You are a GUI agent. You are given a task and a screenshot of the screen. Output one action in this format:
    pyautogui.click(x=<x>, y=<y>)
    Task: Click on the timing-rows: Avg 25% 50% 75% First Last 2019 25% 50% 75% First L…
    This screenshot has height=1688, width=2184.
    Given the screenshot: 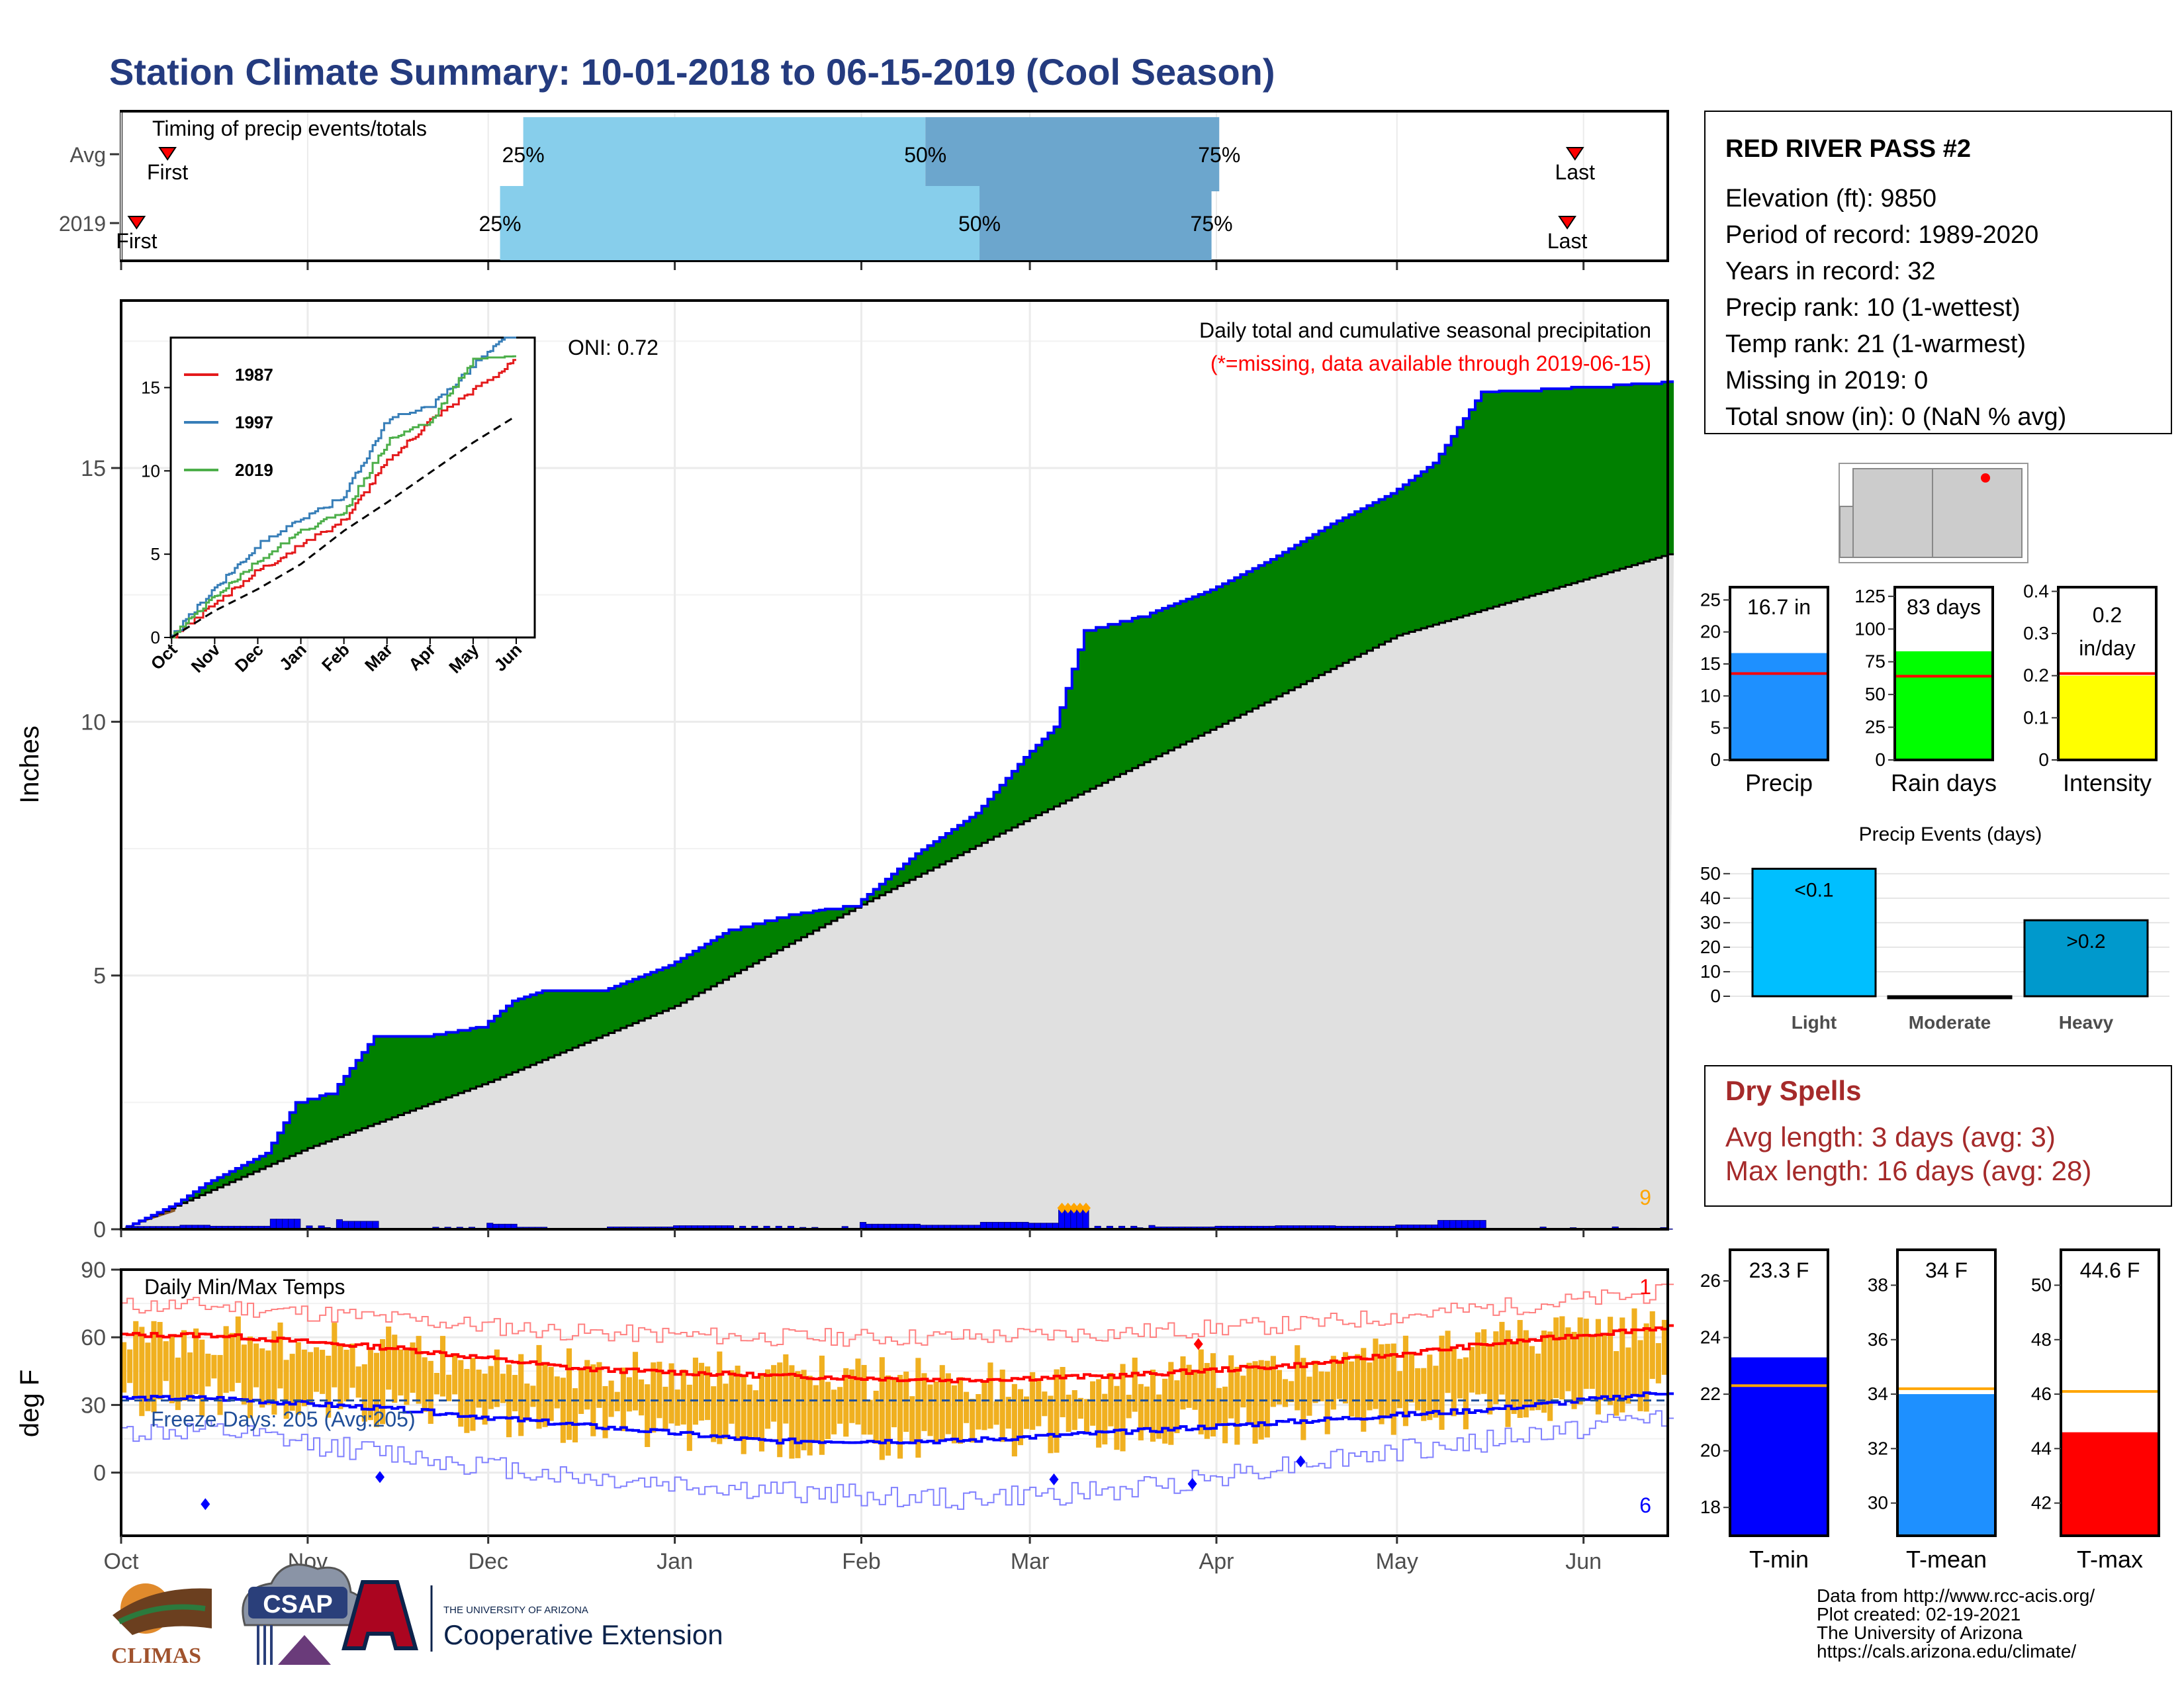 What is the action you would take?
    pyautogui.click(x=827, y=188)
    